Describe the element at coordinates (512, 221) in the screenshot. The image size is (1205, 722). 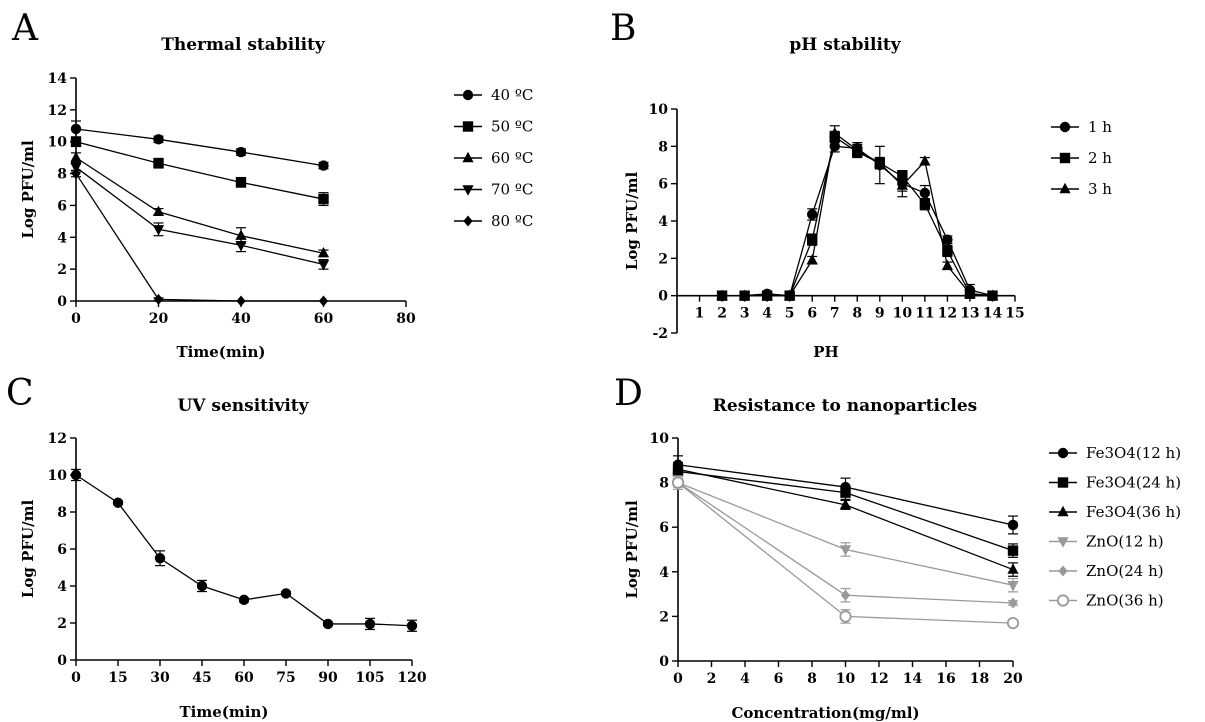
I see `legend-label: 80 ºC` at that location.